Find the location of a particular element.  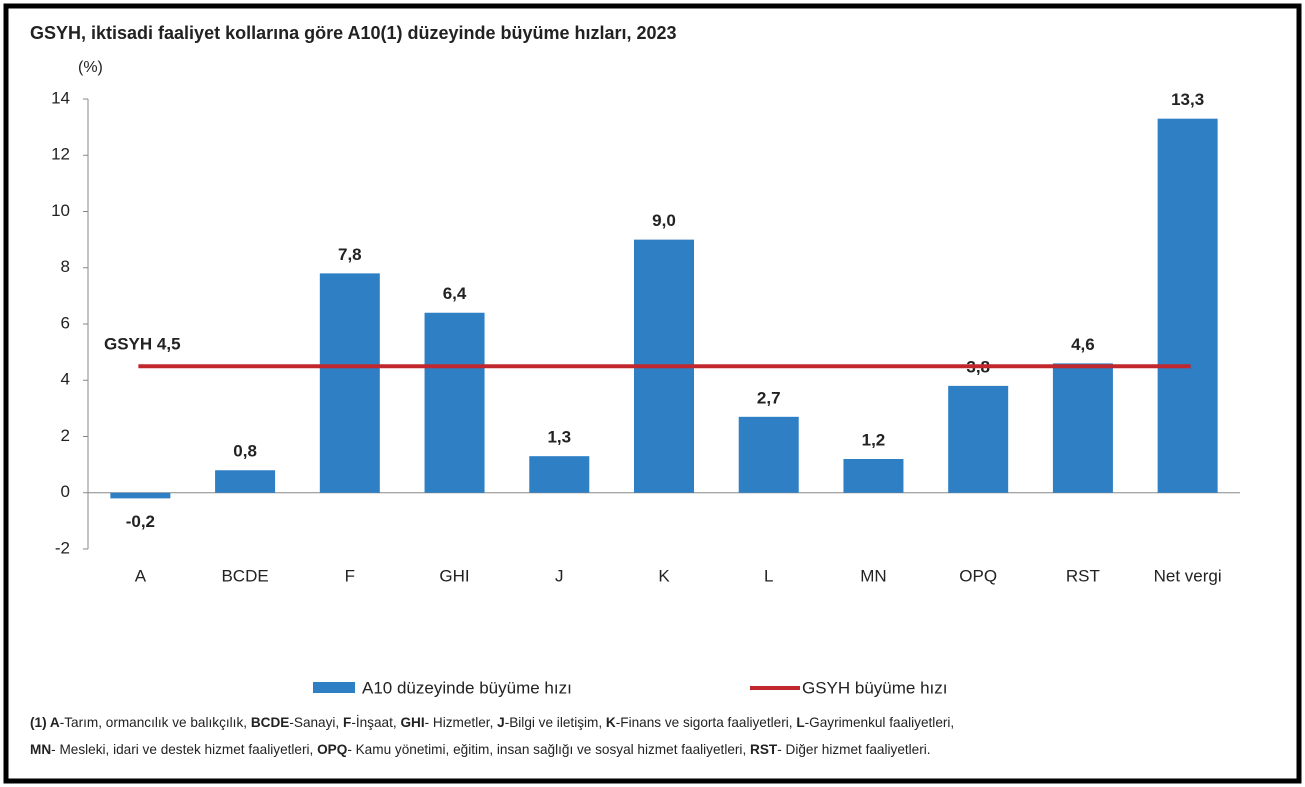

footnote-text: -Finans ve sigorta faaliyetleri, is located at coordinates (706, 722).